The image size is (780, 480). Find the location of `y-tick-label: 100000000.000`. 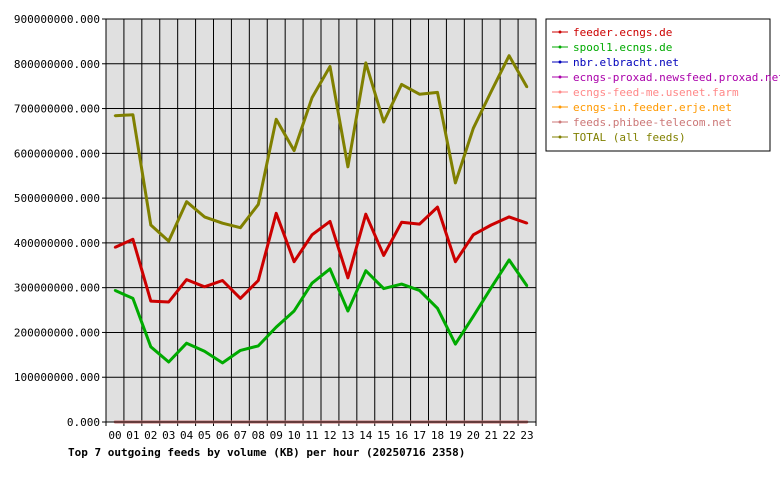

y-tick-label: 100000000.000 is located at coordinates (57, 377).